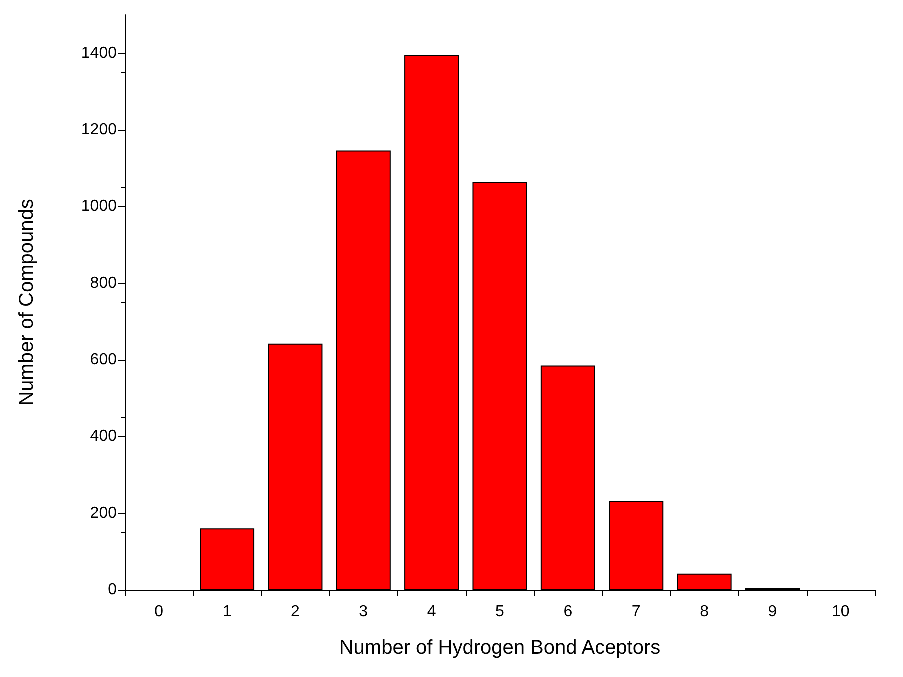 The width and height of the screenshot is (903, 677). Describe the element at coordinates (104, 437) in the screenshot. I see `y-tick-label: 400` at that location.